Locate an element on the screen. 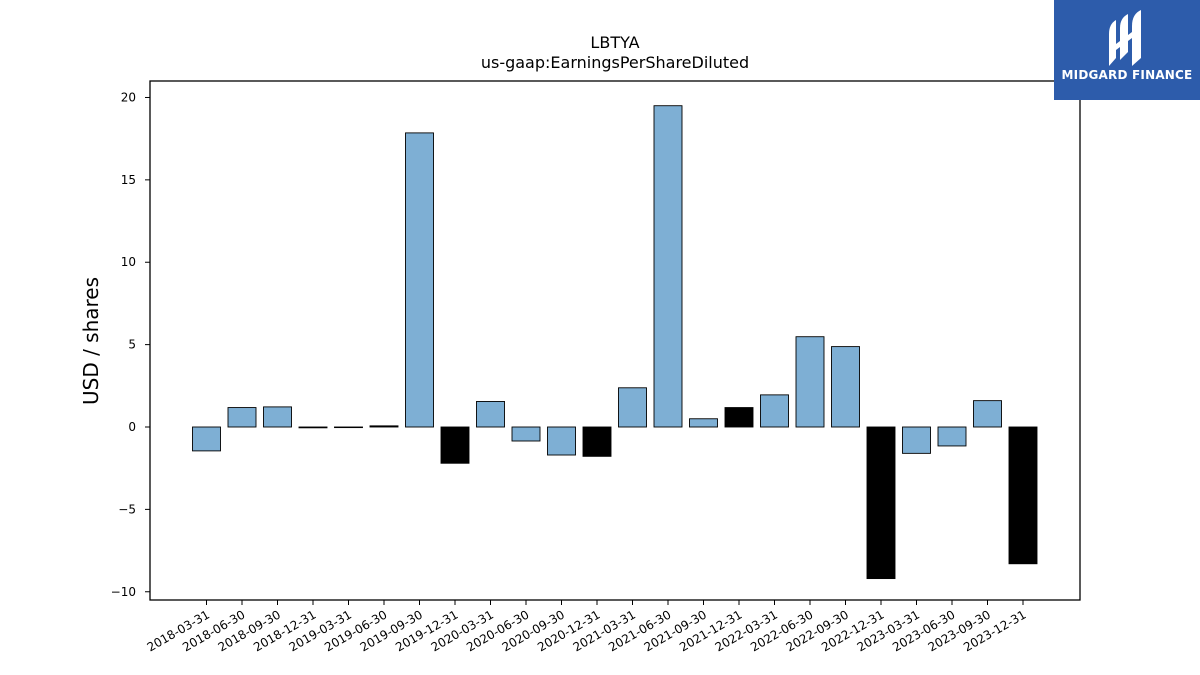 The height and width of the screenshot is (675, 1200). y-tick-label: 15 is located at coordinates (128, 180).